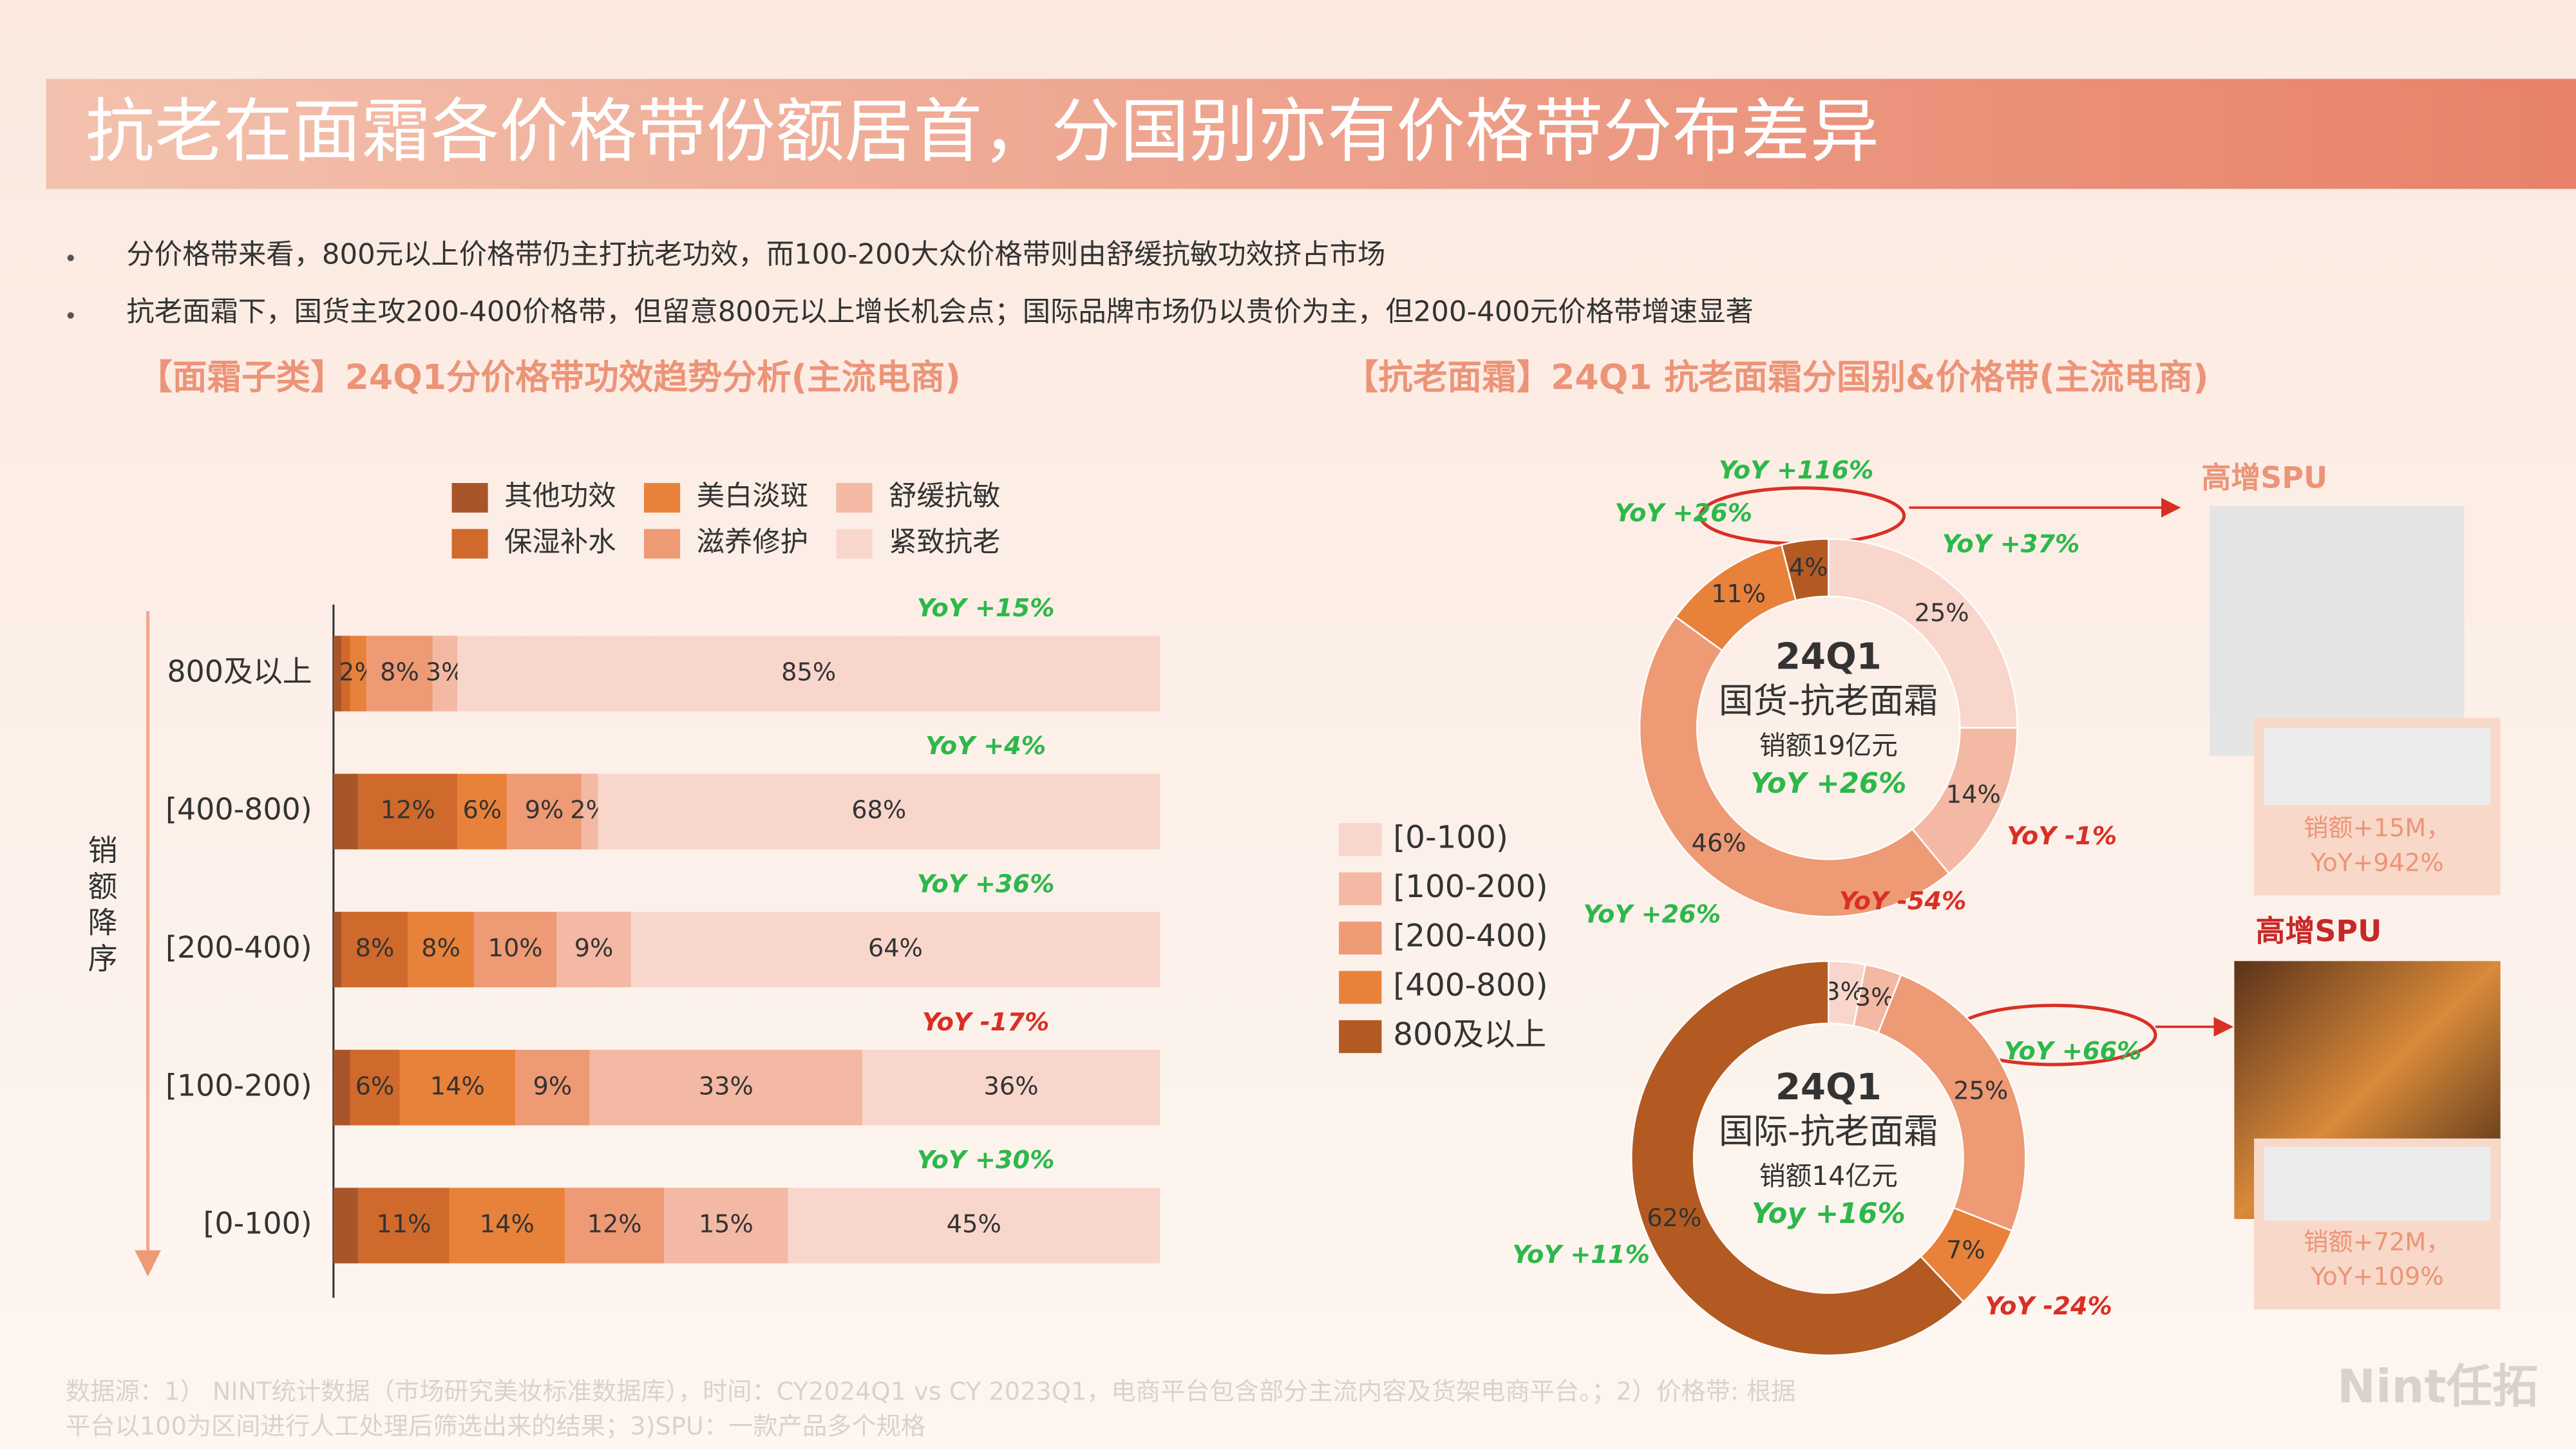 The image size is (2576, 1449). Describe the element at coordinates (1777, 377) in the screenshot. I see `chart-title: 【抗老面霜】24Q1 抗老面霜分国别&价格带(主流电商)` at that location.